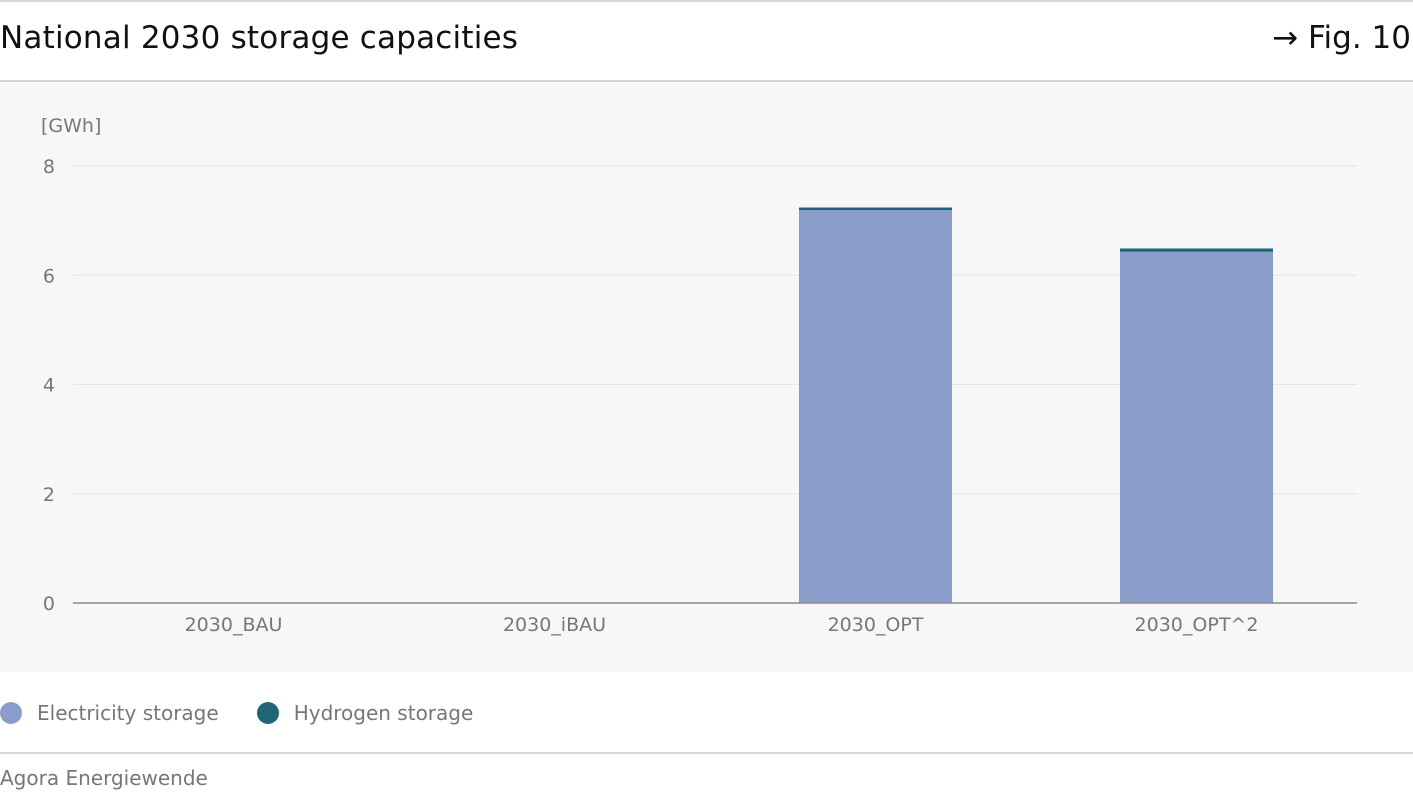 Image resolution: width=1413 pixels, height=807 pixels. Describe the element at coordinates (49, 167) in the screenshot. I see `y-tick-label: 8` at that location.